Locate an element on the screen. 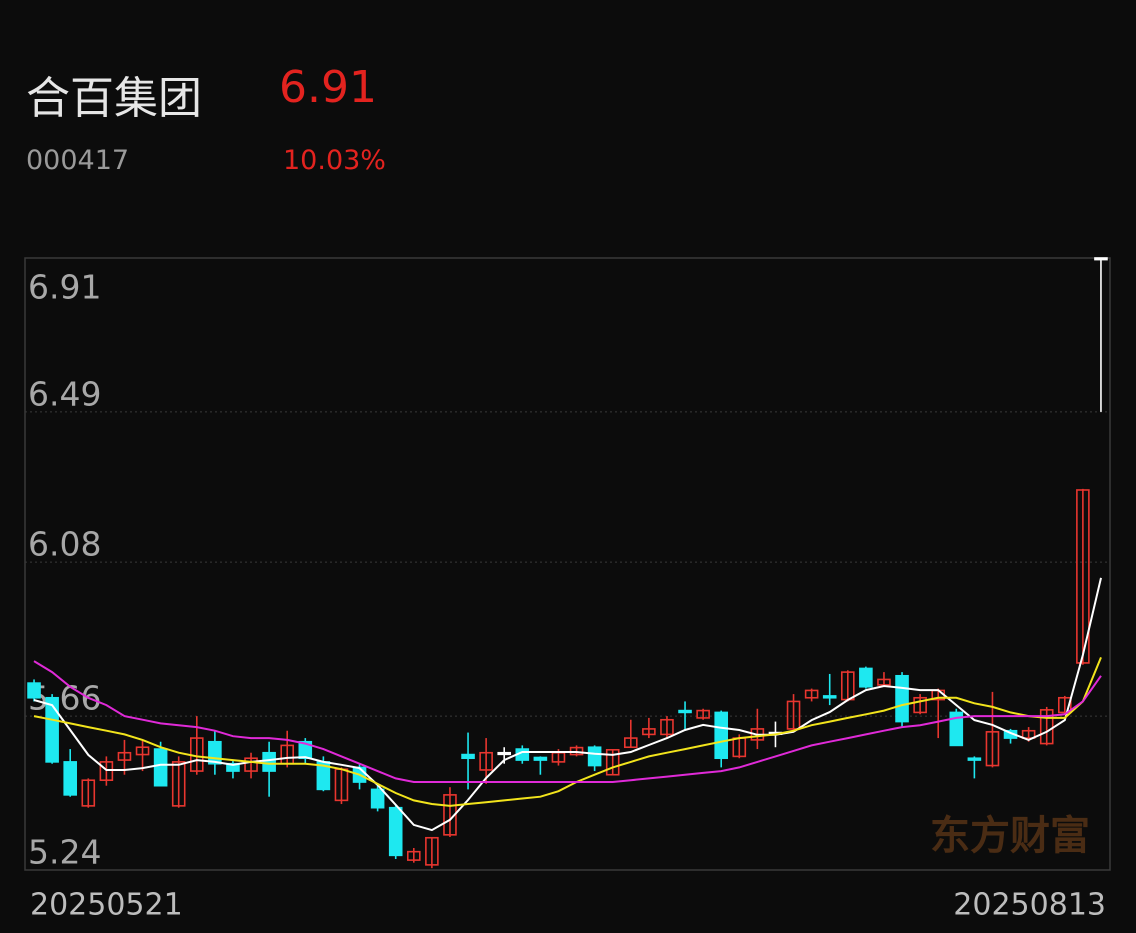 The height and width of the screenshot is (933, 1136). price-change: 10.03% is located at coordinates (334, 160).